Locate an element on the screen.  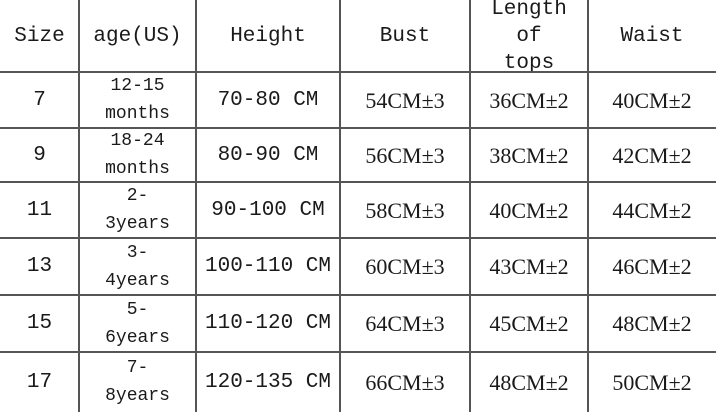
cell-waist: 40CM±2 is located at coordinates (652, 100).